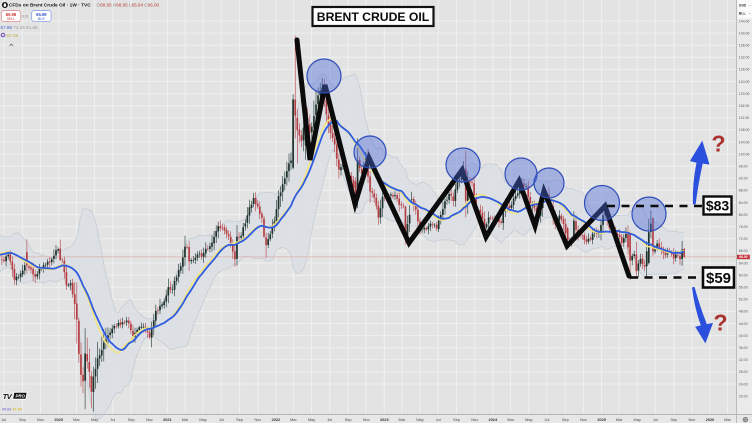 This screenshot has width=752, height=423. I want to click on svg-text: 132.00, so click(744, 58).